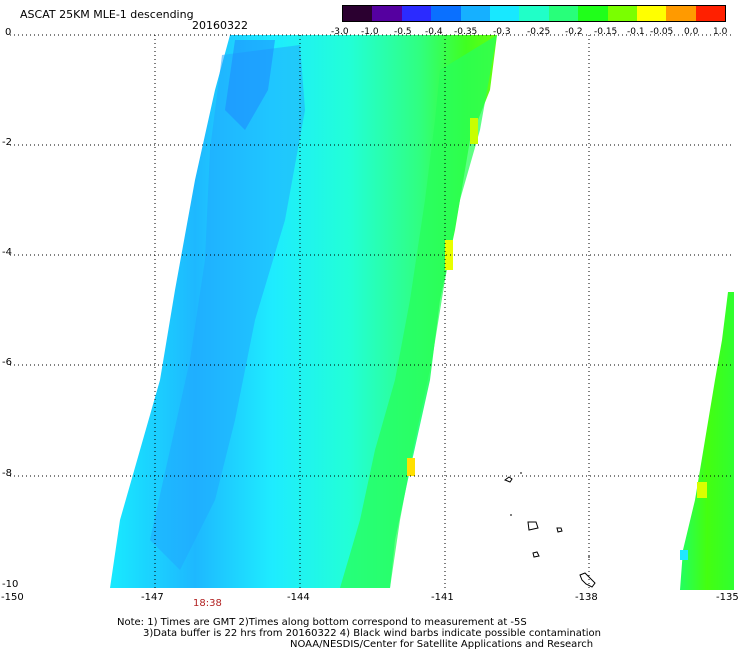  I want to click on x-axis-label: -141, so click(442, 597).